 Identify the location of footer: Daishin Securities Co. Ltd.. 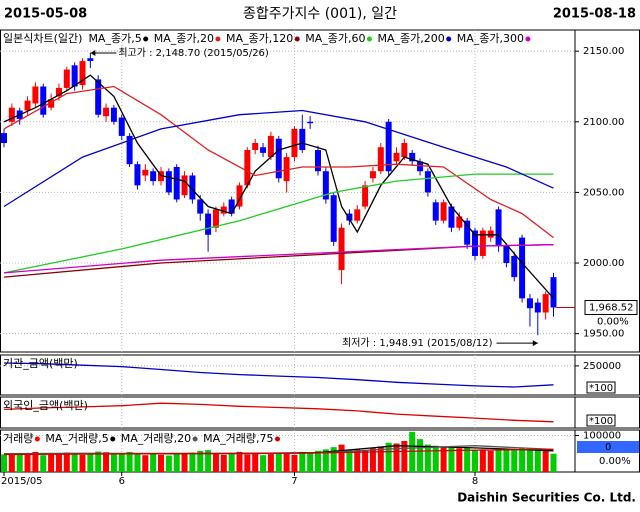
(546, 498).